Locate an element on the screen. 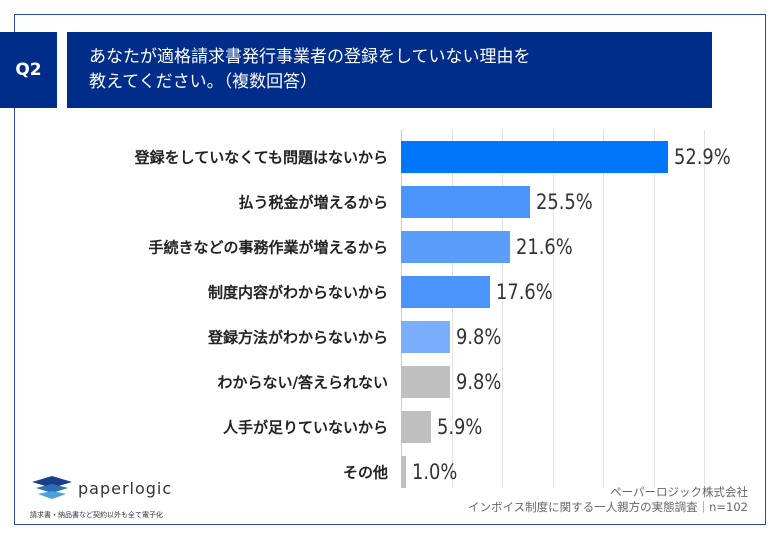 The width and height of the screenshot is (780, 540). source-survey: インボイス制度に関する一人親方の実態調査｜n=102 is located at coordinates (607, 507).